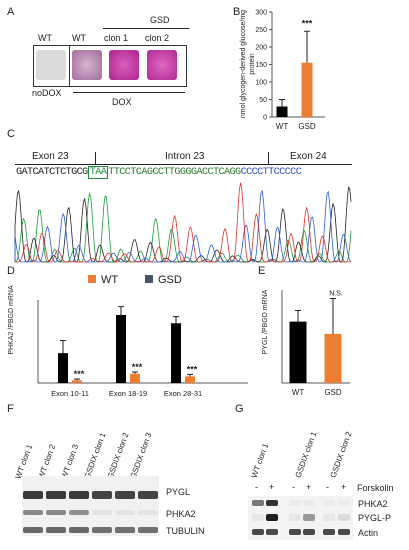 The width and height of the screenshot is (409, 550). Describe the element at coordinates (90, 506) in the screenshot. I see `blot-f-membrane` at that location.